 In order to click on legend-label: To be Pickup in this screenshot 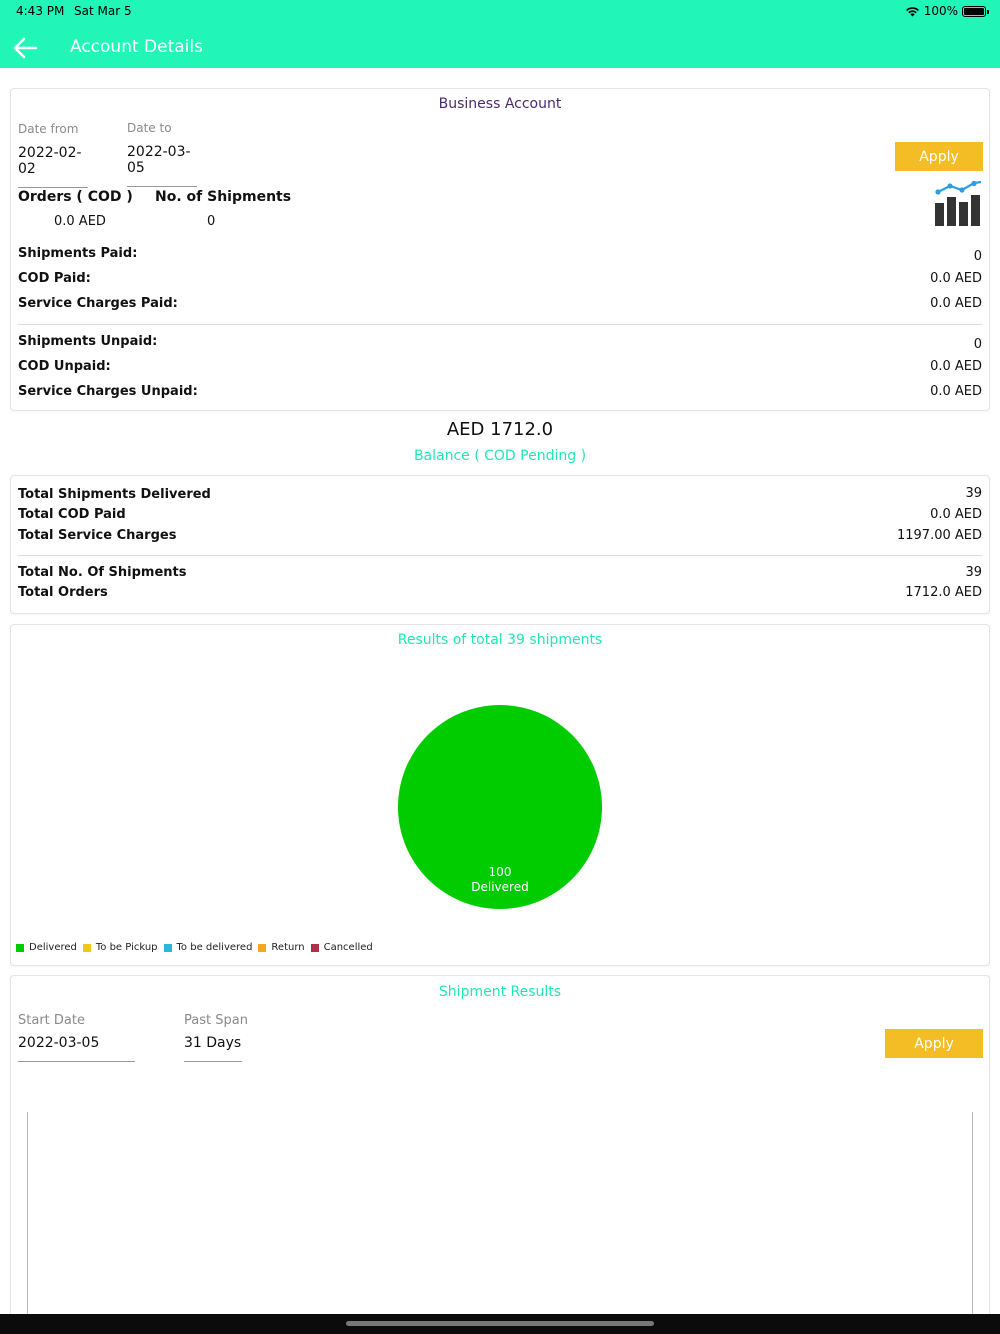, I will do `click(126, 947)`.